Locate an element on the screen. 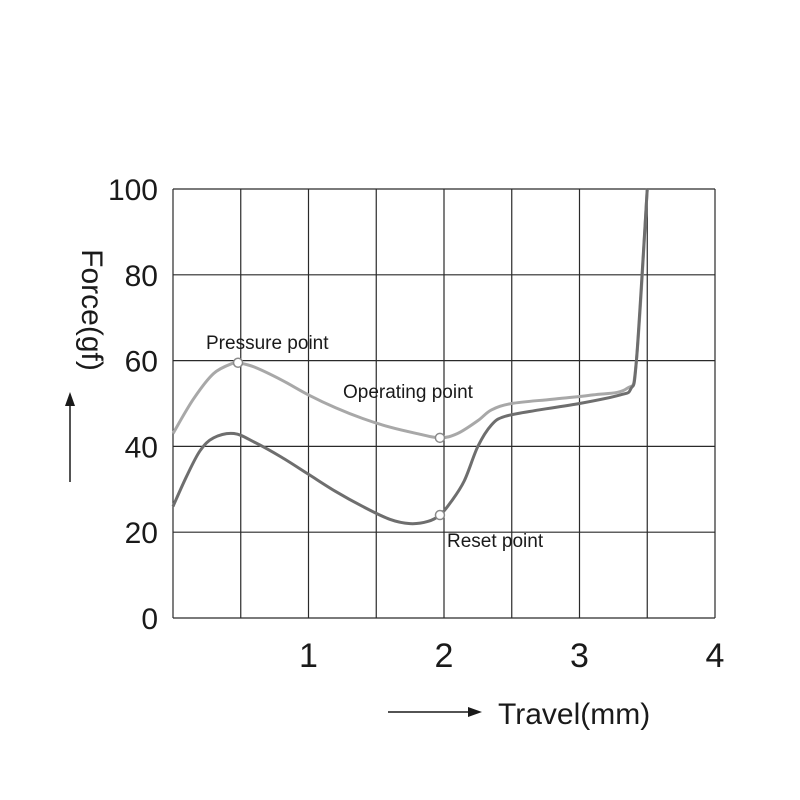 The width and height of the screenshot is (800, 800). annotation-markers is located at coordinates (339, 439).